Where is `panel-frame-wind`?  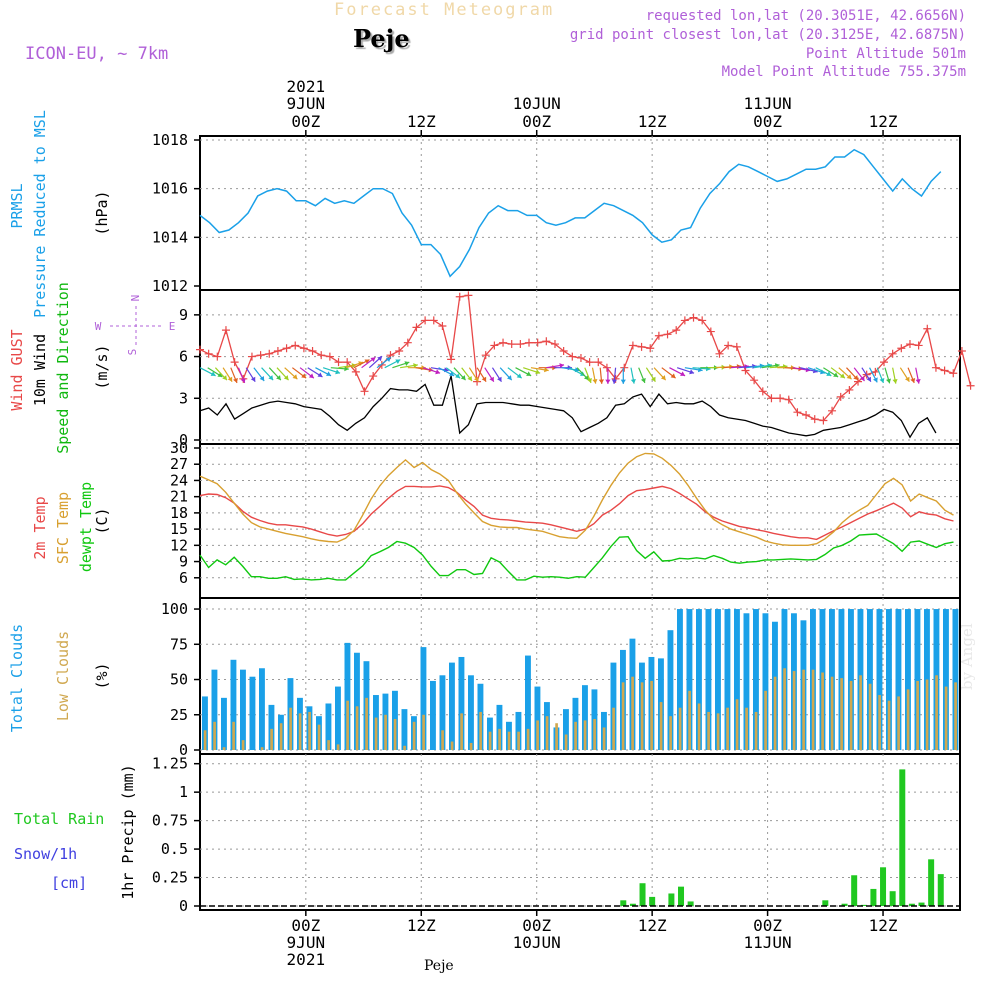
panel-frame-wind is located at coordinates (580, 367).